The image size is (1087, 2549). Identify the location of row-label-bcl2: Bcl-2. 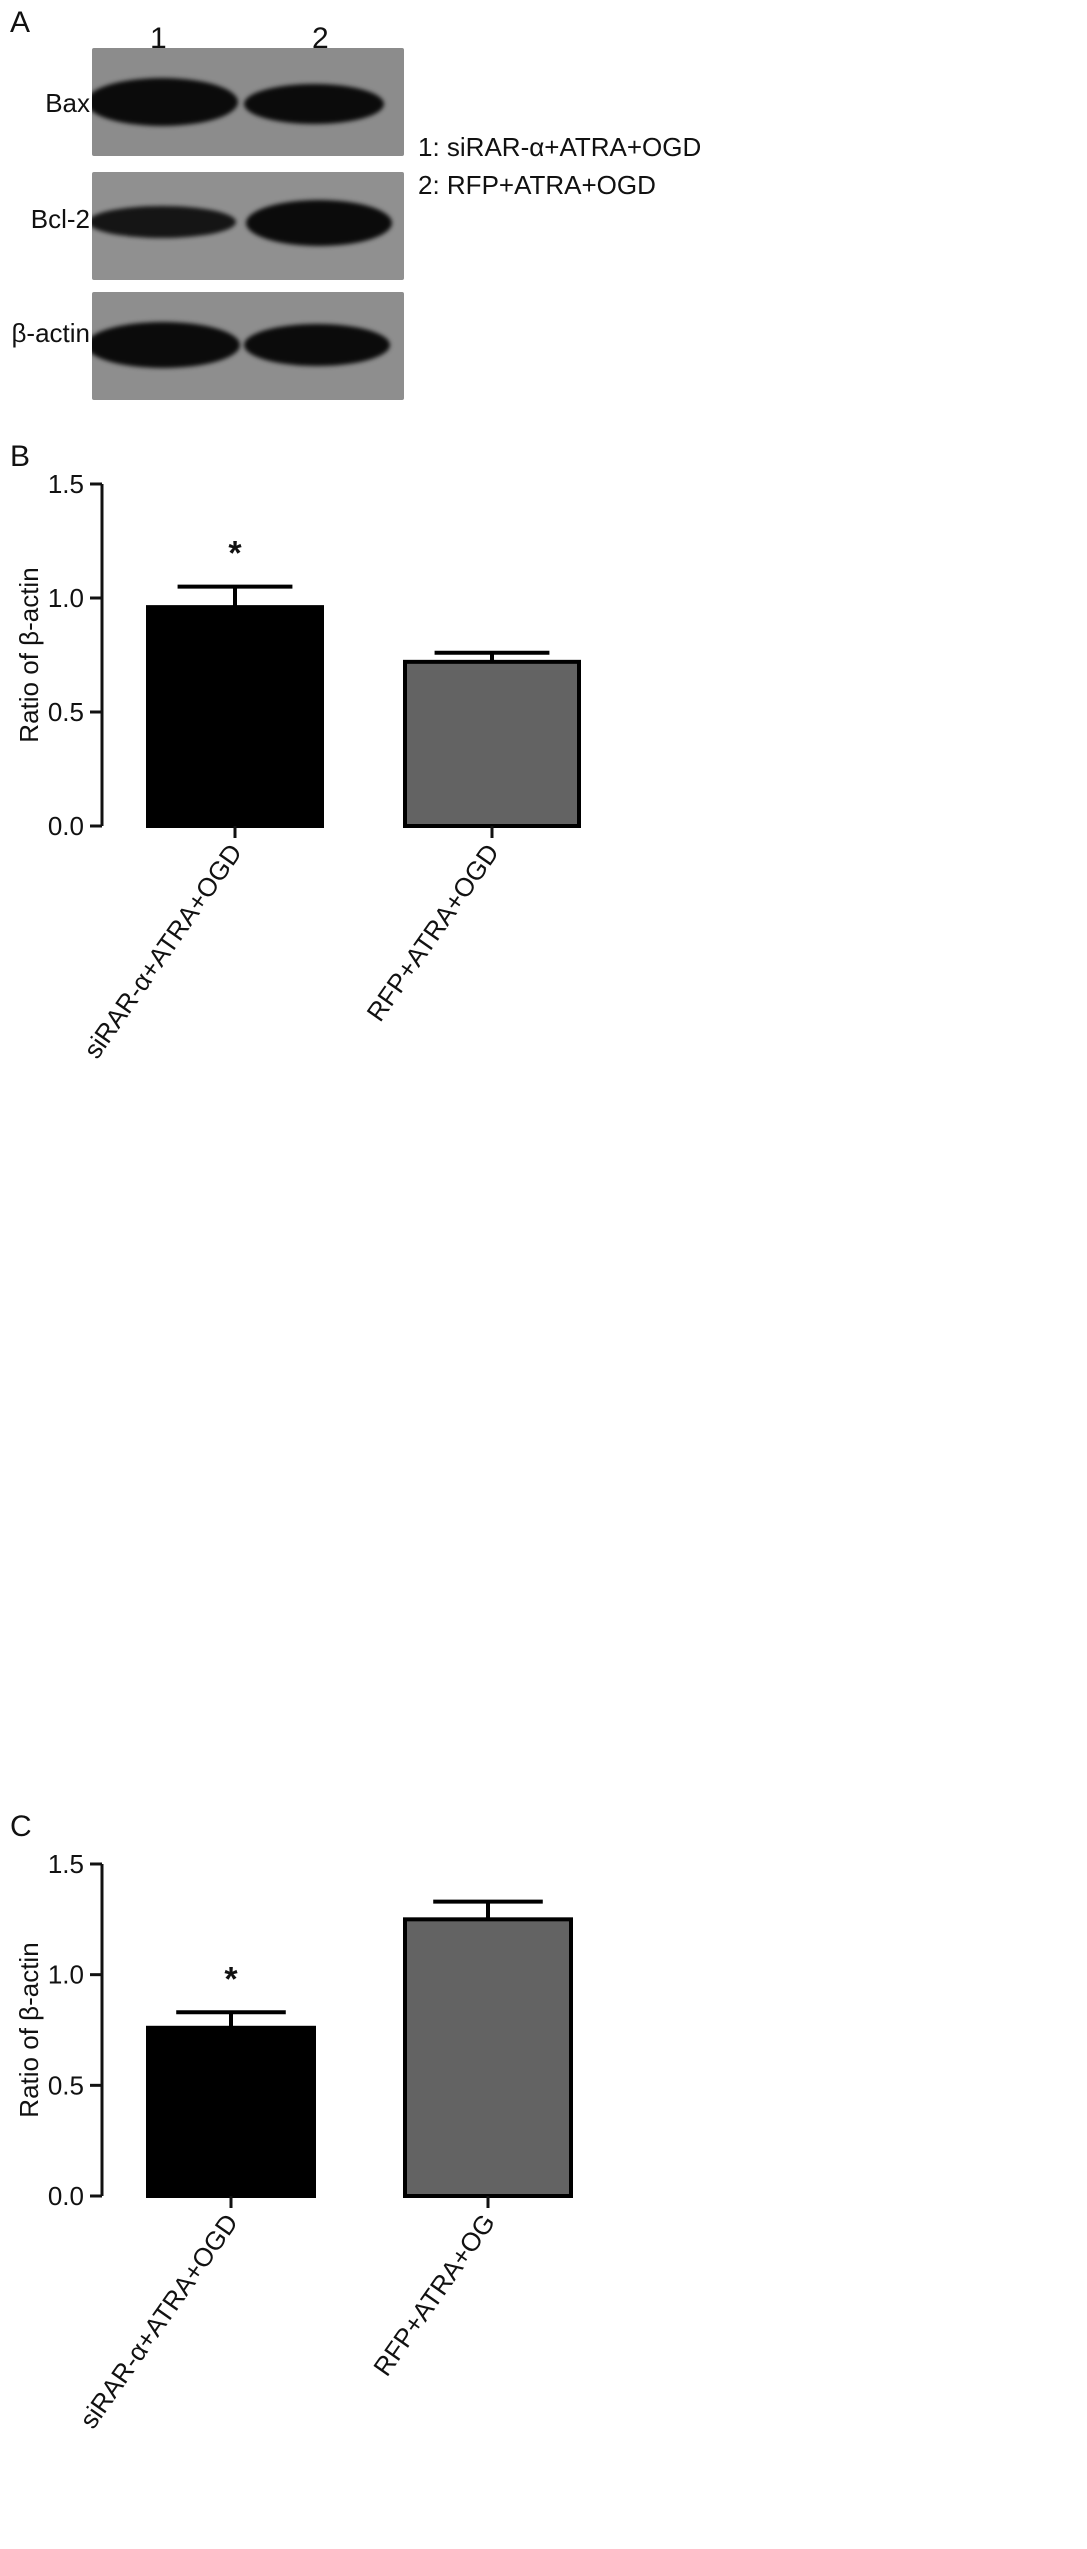
(60, 219).